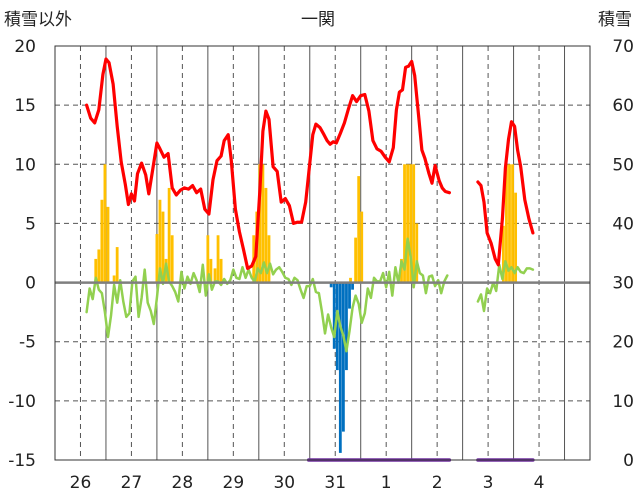  Describe the element at coordinates (132, 483) in the screenshot. I see `x-day-label: 27` at that location.